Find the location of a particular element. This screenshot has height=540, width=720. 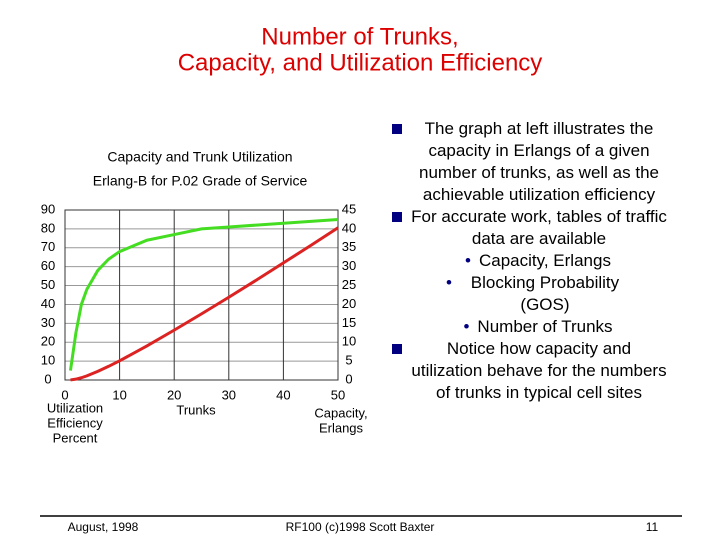

y-tick-label: 60 is located at coordinates (48, 265).